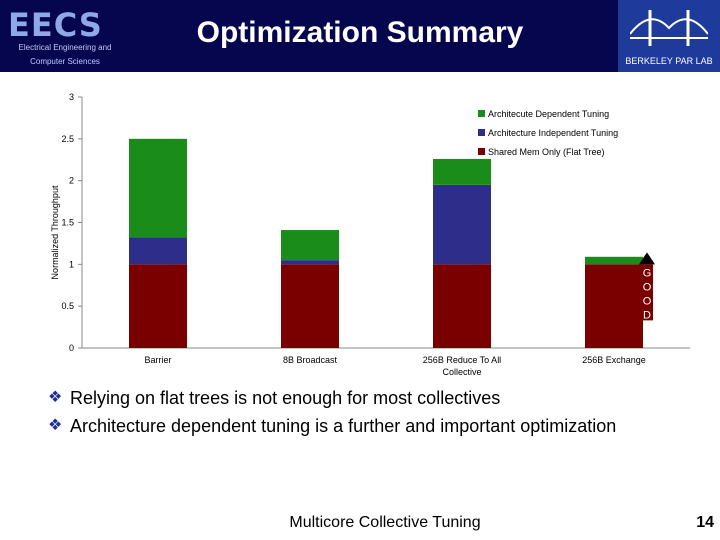 The height and width of the screenshot is (540, 720). I want to click on slide-title: Optimization Summary, so click(360, 32).